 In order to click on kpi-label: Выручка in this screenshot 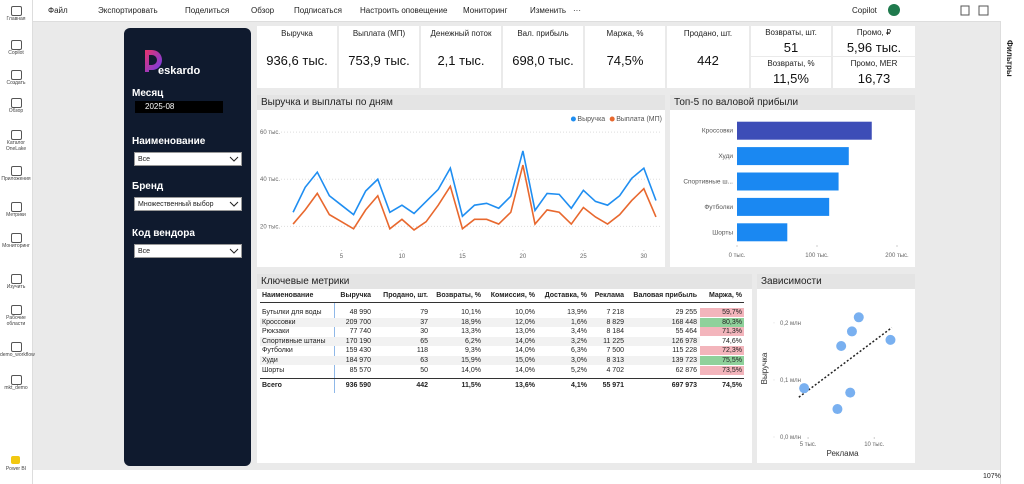, I will do `click(297, 33)`.